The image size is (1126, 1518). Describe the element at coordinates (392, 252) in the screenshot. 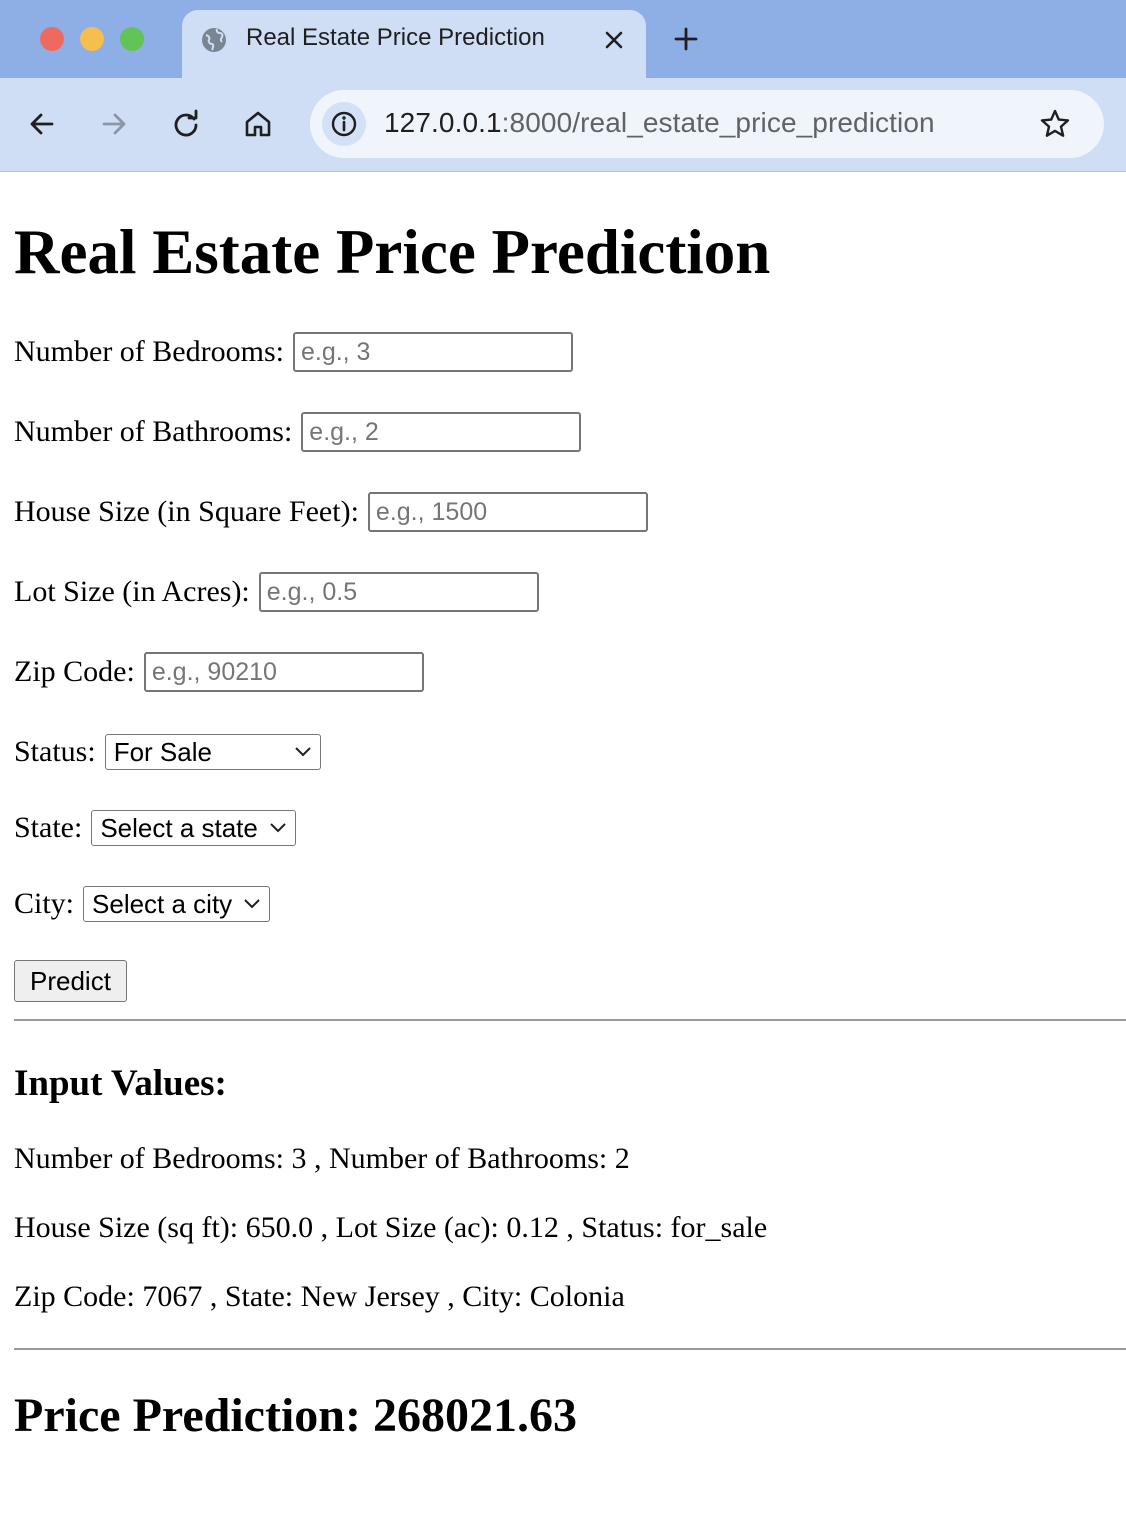

I see `page-title: Real Estate Price Prediction` at that location.